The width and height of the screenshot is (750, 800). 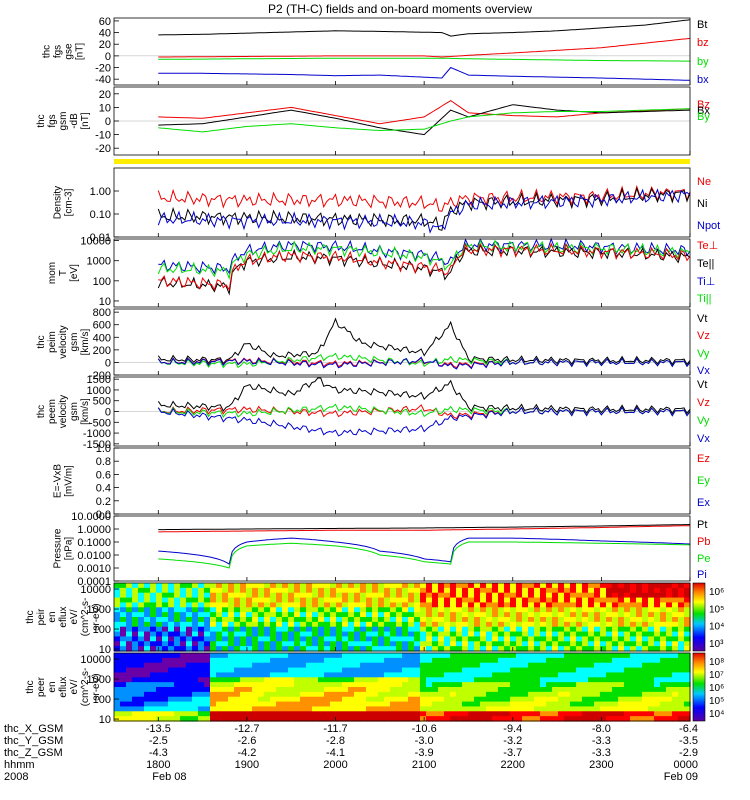 What do you see at coordinates (105, 650) in the screenshot?
I see `y-tick-label: 10` at bounding box center [105, 650].